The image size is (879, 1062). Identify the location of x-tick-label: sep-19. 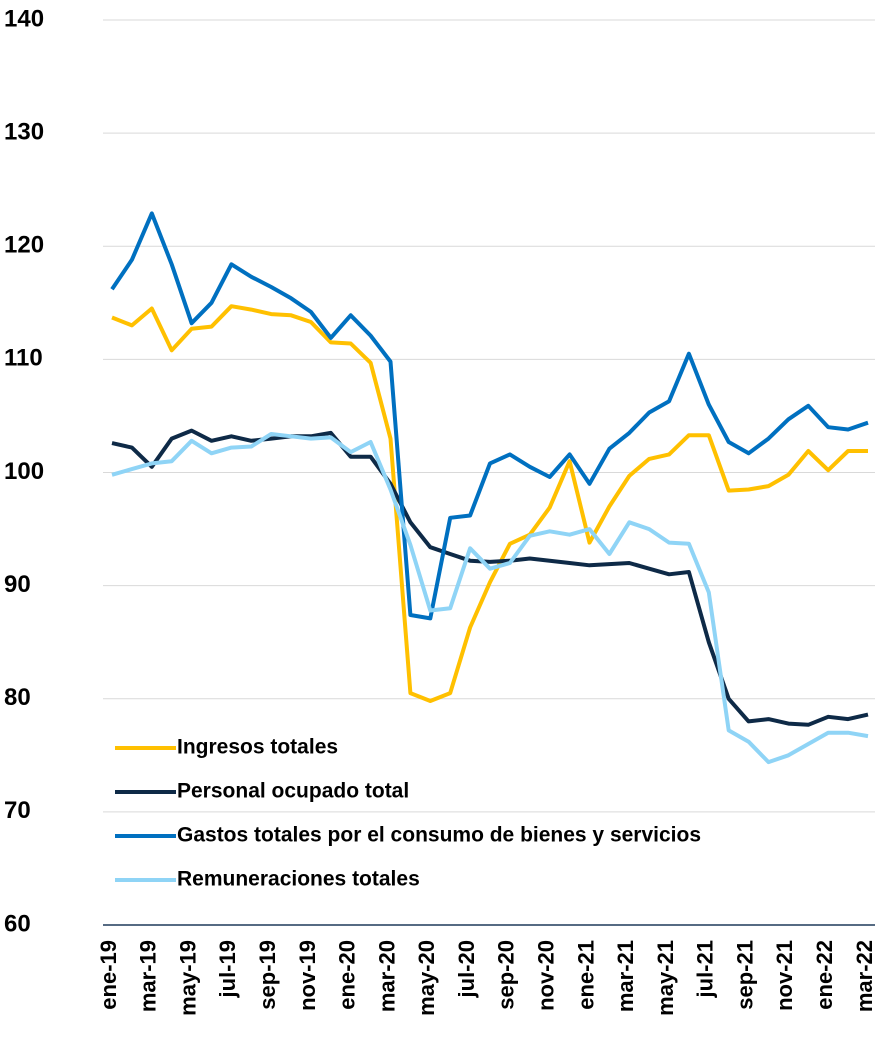
(267, 975).